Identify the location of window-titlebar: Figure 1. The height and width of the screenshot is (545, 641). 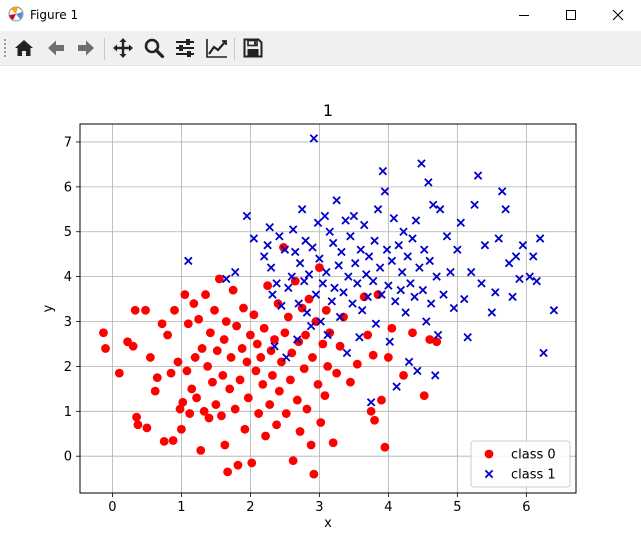
(320, 15).